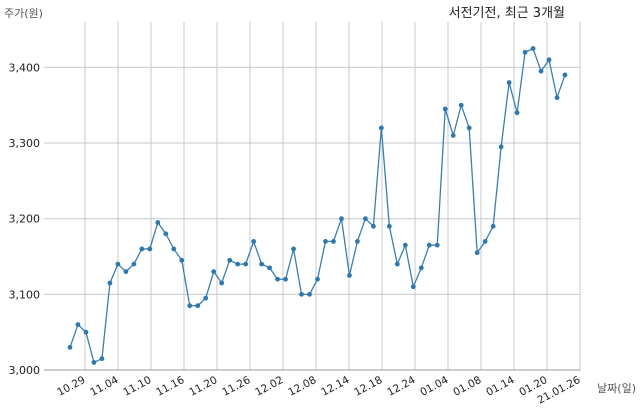 This screenshot has height=419, width=640. What do you see at coordinates (616, 388) in the screenshot?
I see `x-axis-label: 날짜(일)` at bounding box center [616, 388].